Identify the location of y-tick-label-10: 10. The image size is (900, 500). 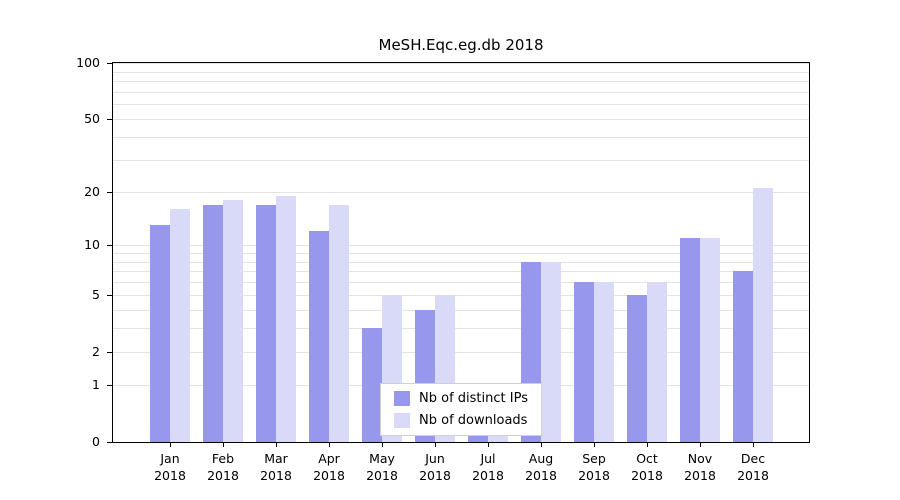
(92, 244).